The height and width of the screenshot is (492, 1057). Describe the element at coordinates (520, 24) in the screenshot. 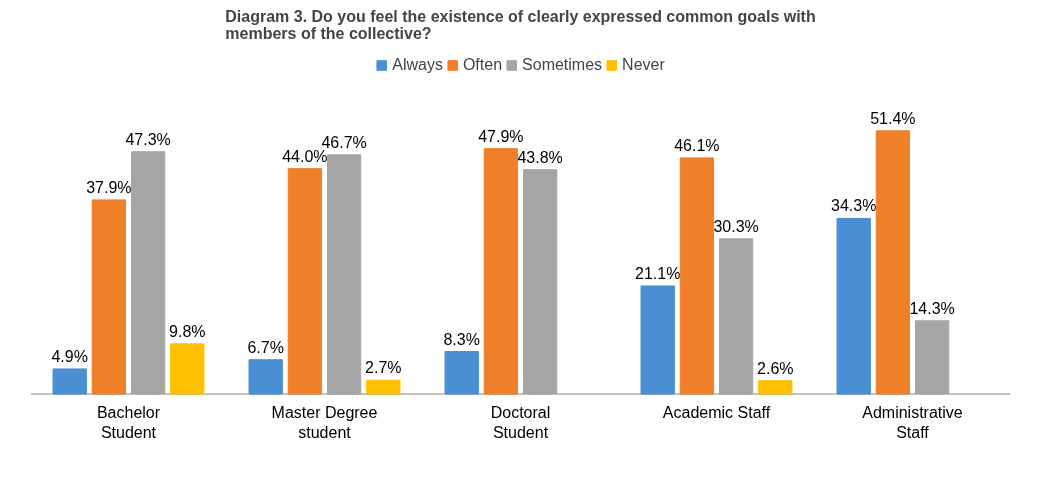

I see `chart-title: Diagram 3. Do you feel the existence of clearly expressed common goals with members of the collective?` at that location.